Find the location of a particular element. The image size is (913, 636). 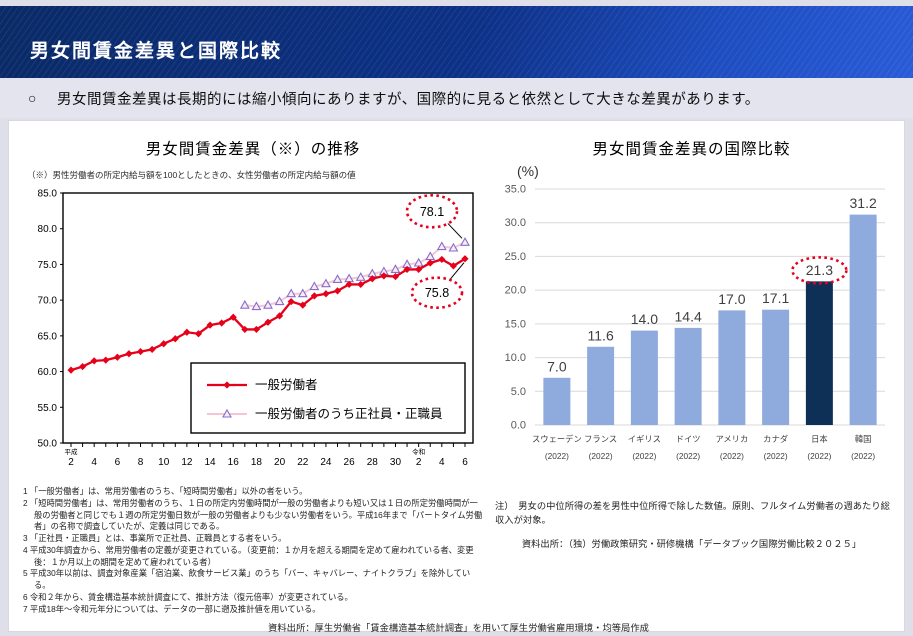

y-axis: 50.0 55.0 60.0 65.0 70.0 75.0 80.0 85.0 is located at coordinates (50, 319).